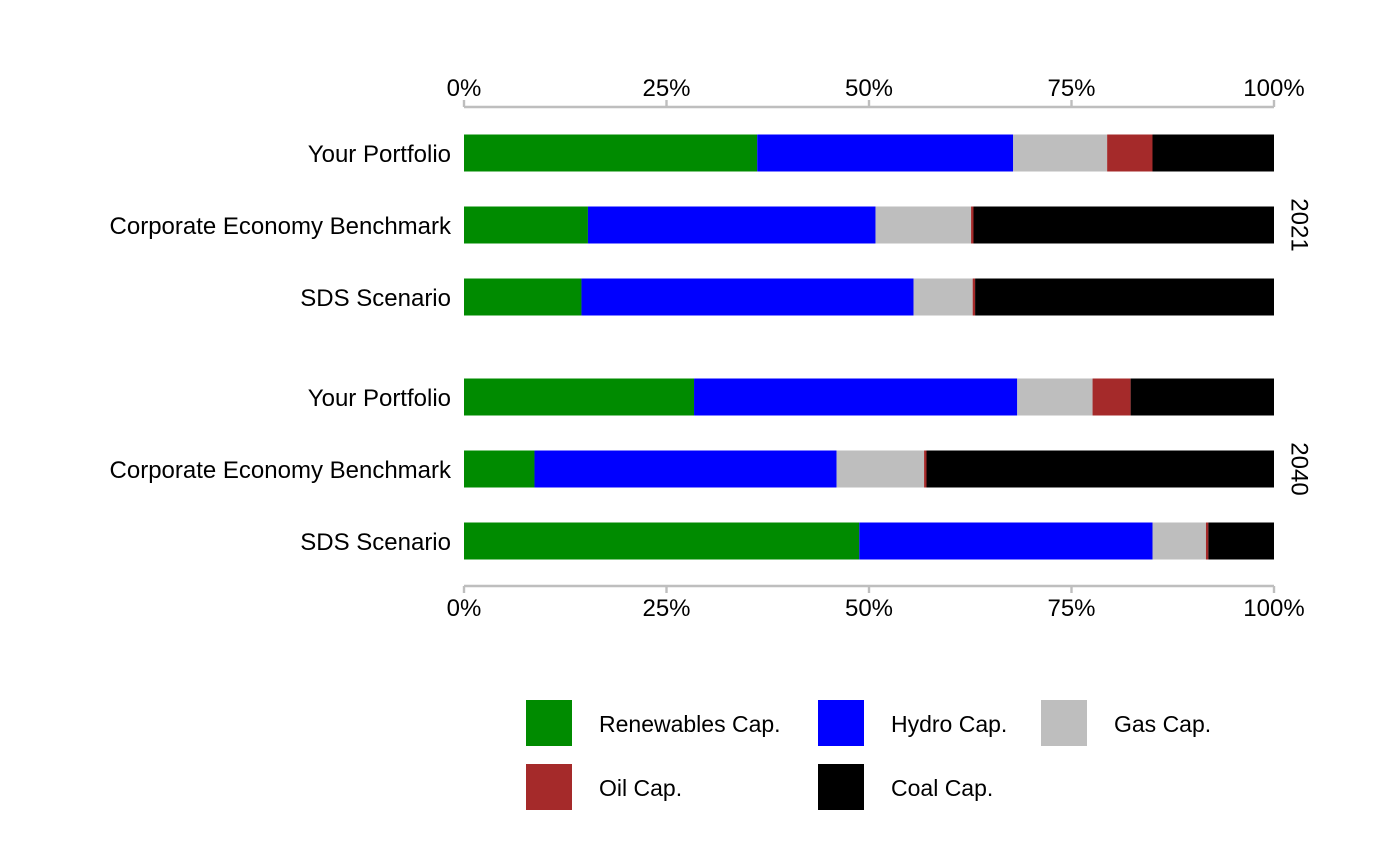 The image size is (1400, 865). What do you see at coordinates (1299, 468) in the screenshot?
I see `panel-label: 2040` at bounding box center [1299, 468].